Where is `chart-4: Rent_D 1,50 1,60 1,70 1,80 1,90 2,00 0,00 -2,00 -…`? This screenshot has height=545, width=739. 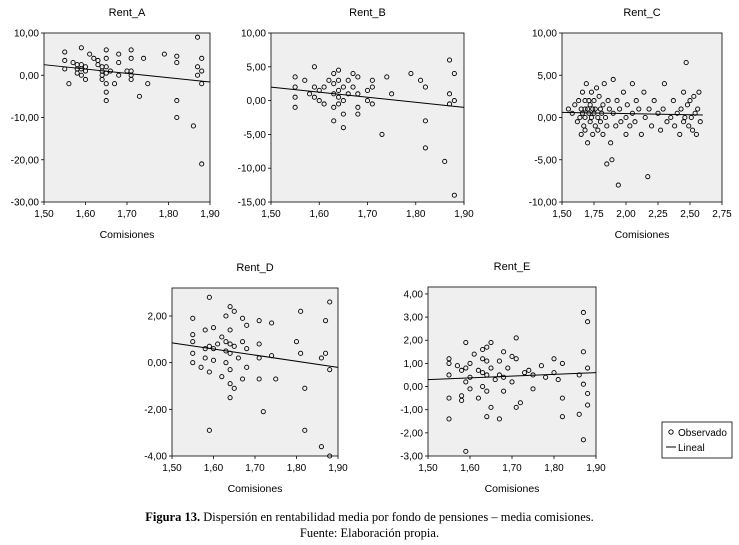
chart-4: Rent_D 1,50 1,60 1,70 1,80 1,90 2,00 0,00 -2,00 -… is located at coordinates (246, 378).